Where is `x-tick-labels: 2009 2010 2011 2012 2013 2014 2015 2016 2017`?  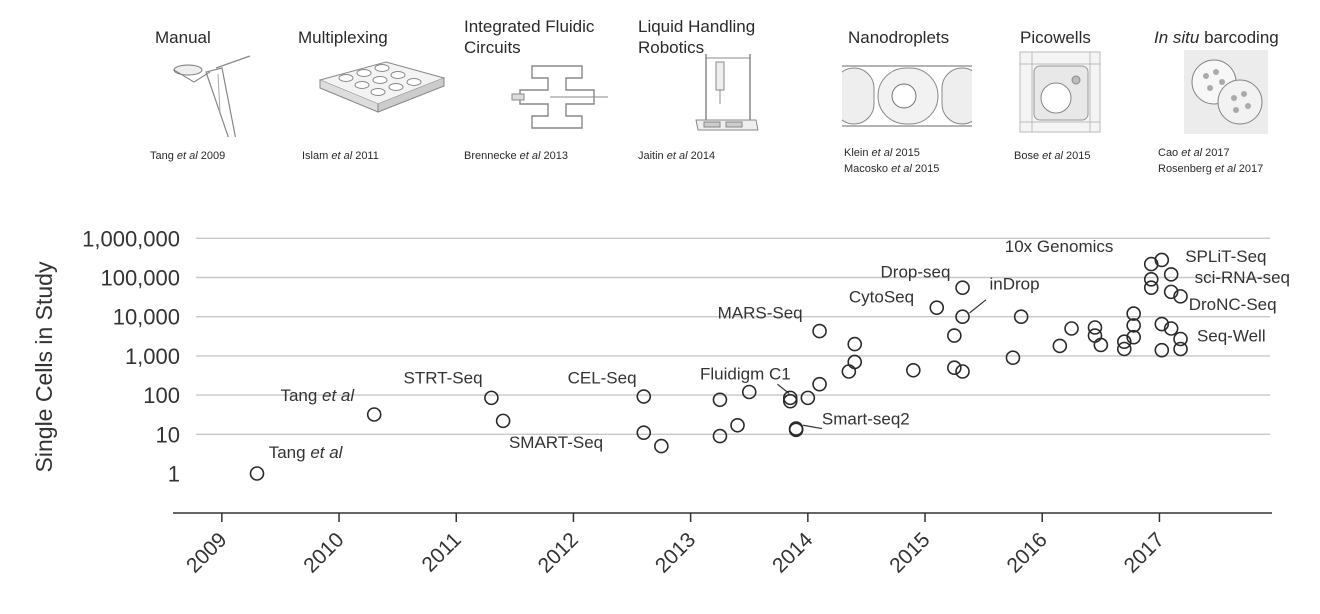
x-tick-labels: 2009 2010 2011 2012 2013 2014 2015 2016 2017 is located at coordinates (675, 545).